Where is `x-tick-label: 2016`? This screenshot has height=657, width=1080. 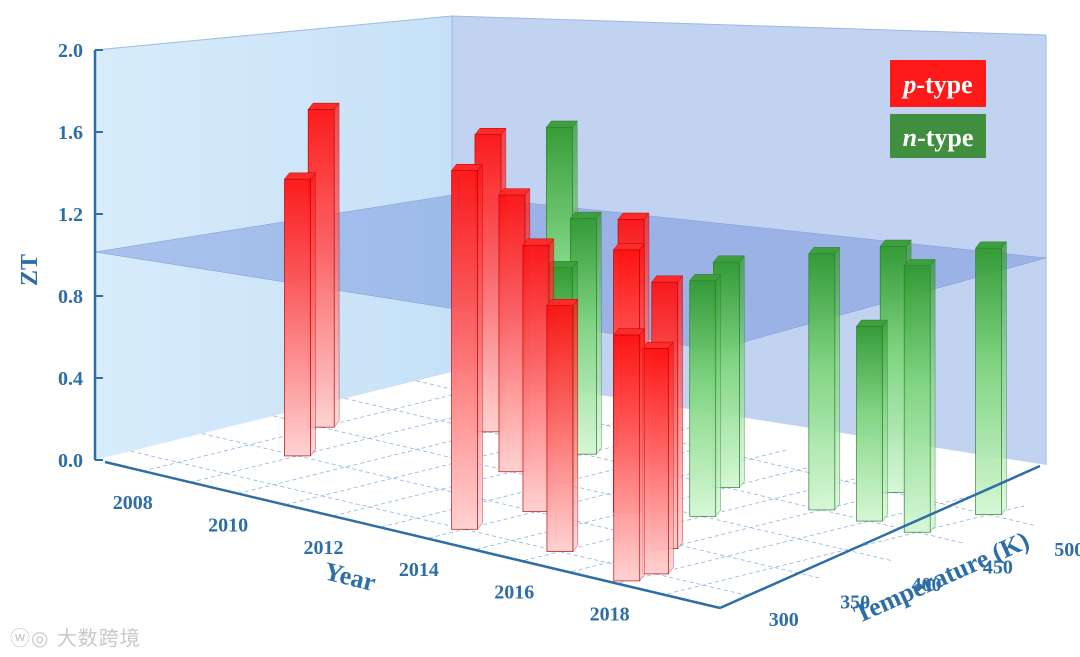 x-tick-label: 2016 is located at coordinates (514, 592).